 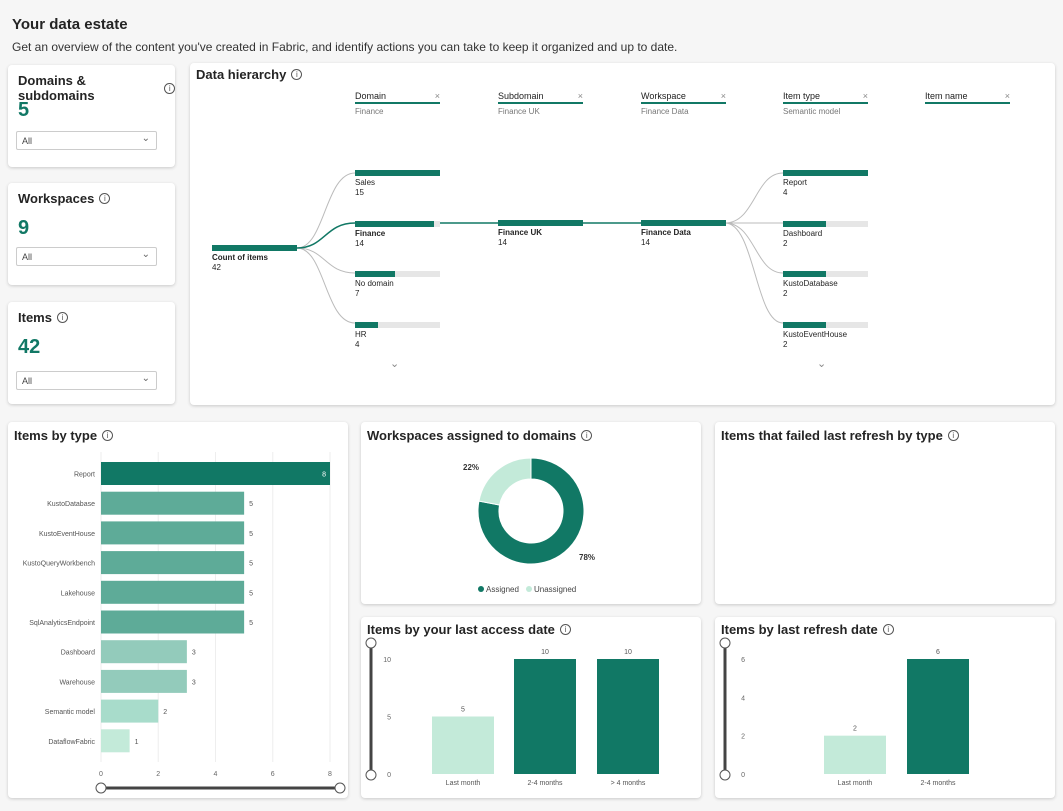 What do you see at coordinates (91, 234) in the screenshot?
I see `kpi-workspaces-card: Workspaces i 9 All ⌄` at bounding box center [91, 234].